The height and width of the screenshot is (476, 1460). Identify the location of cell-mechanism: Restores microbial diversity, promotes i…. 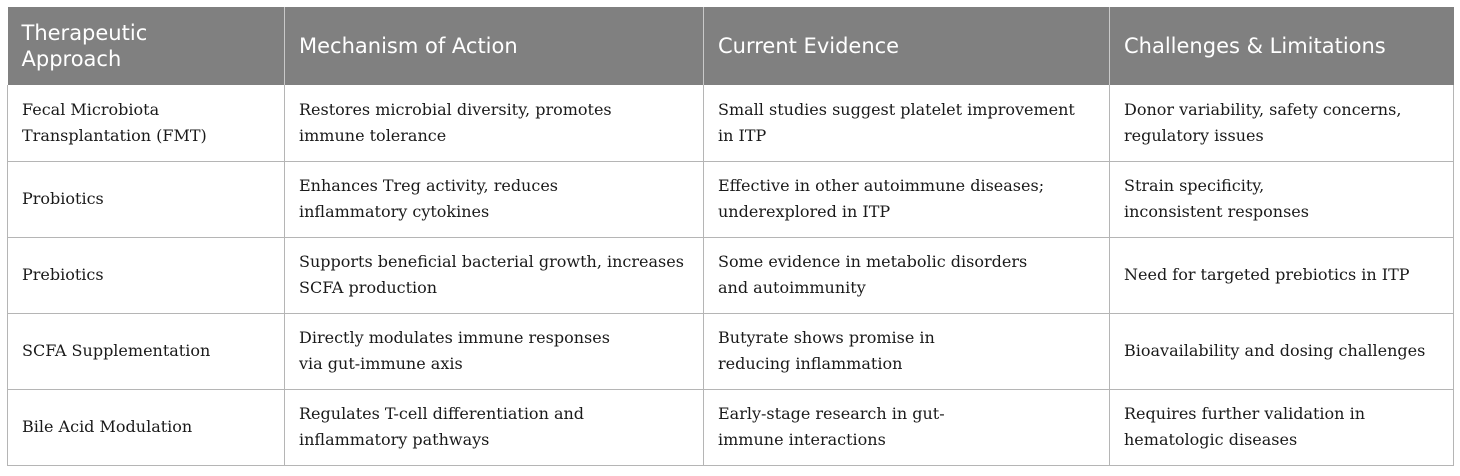
(494, 123).